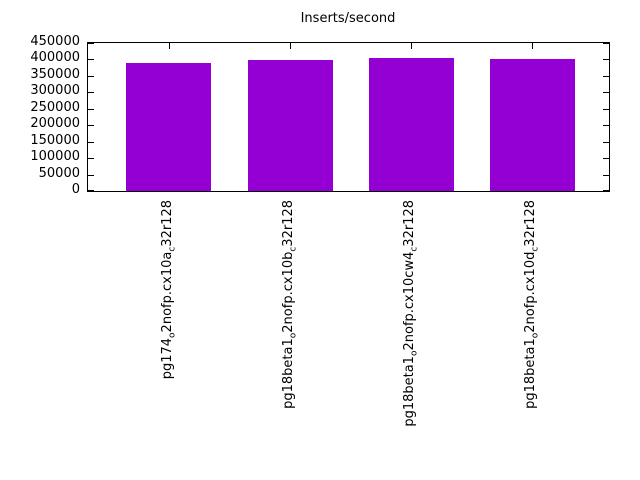 The image size is (640, 480). What do you see at coordinates (55, 140) in the screenshot?
I see `y-tick-label: 150000` at bounding box center [55, 140].